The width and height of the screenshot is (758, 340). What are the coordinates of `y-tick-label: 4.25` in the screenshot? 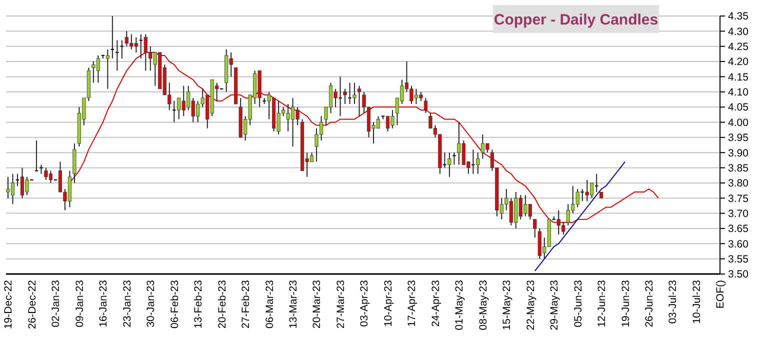 It's located at (738, 47).